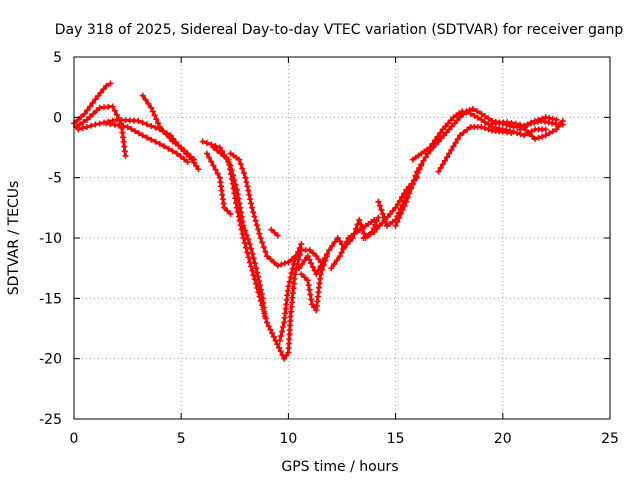 The height and width of the screenshot is (480, 640). I want to click on y-tick-label: -20, so click(50, 360).